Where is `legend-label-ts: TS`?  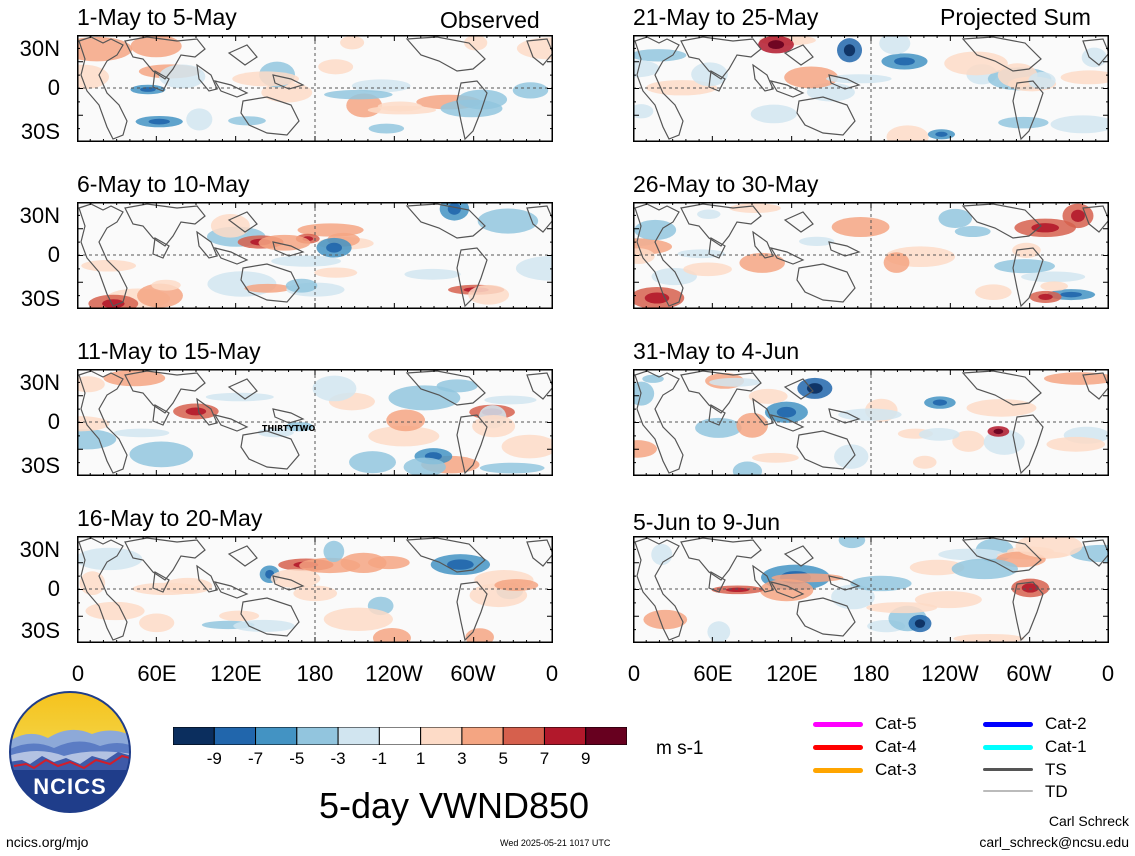 legend-label-ts: TS is located at coordinates (1056, 769).